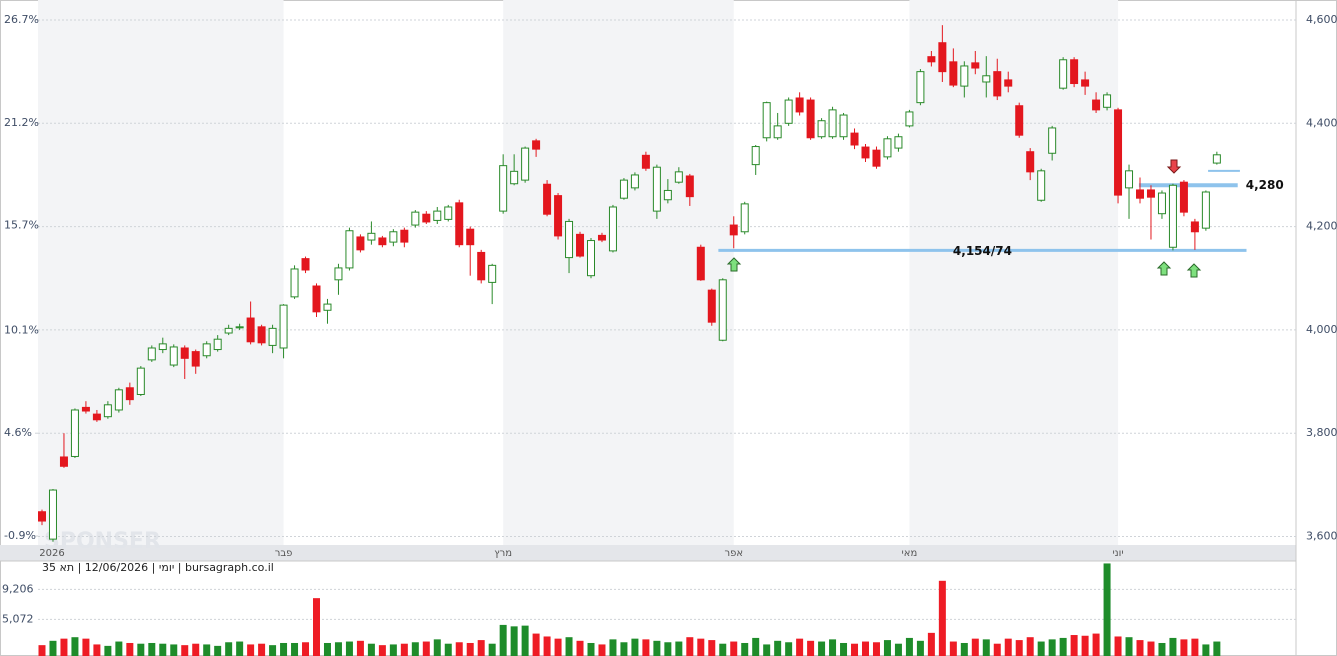 The width and height of the screenshot is (1337, 656). I want to click on level-label: 4,280, so click(1265, 185).